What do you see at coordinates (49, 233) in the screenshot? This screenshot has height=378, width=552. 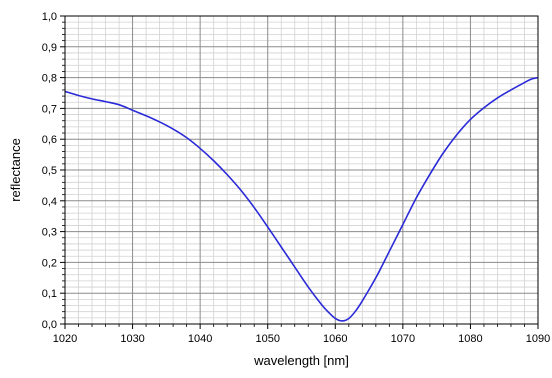 I see `y-tick-label: 0,3` at bounding box center [49, 233].